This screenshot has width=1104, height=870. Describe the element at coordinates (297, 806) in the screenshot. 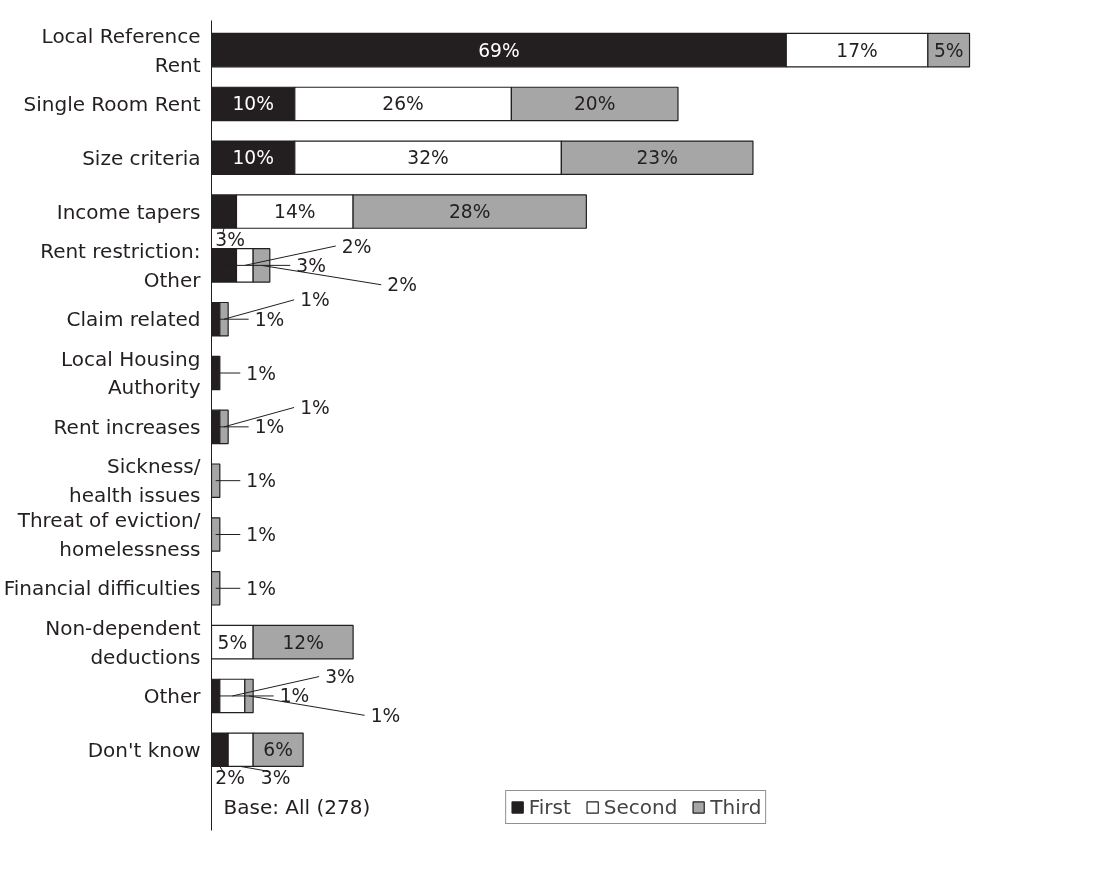

I see `annotation: Base: All (278)` at that location.